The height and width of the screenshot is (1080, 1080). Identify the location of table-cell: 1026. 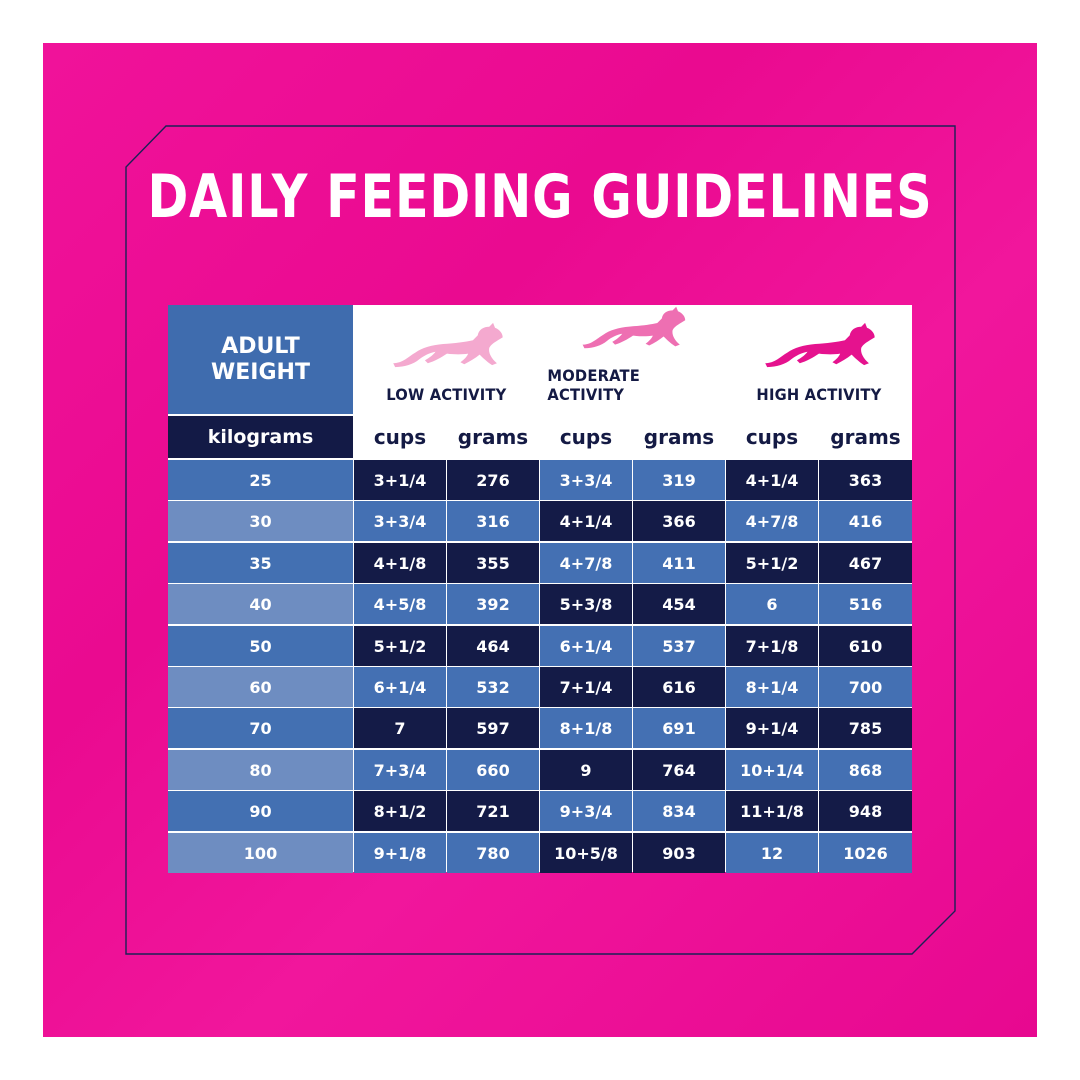
(865, 853).